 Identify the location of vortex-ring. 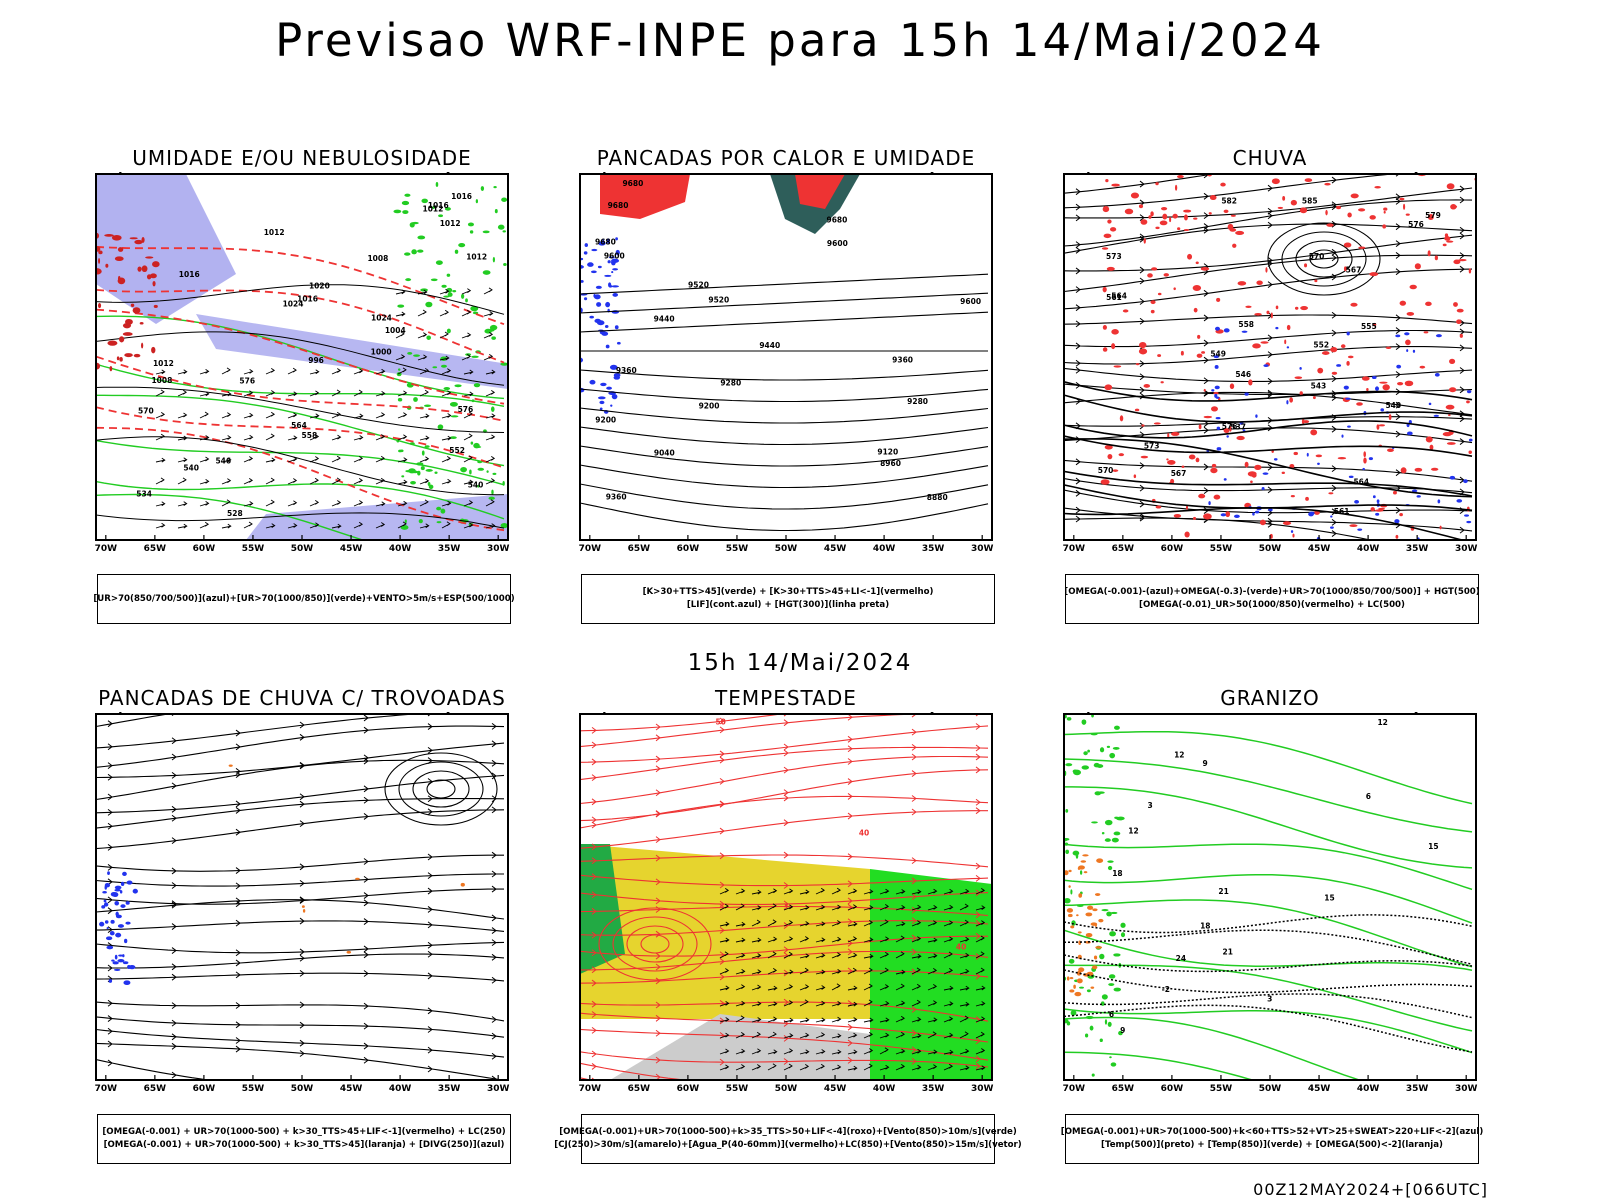
(655, 944).